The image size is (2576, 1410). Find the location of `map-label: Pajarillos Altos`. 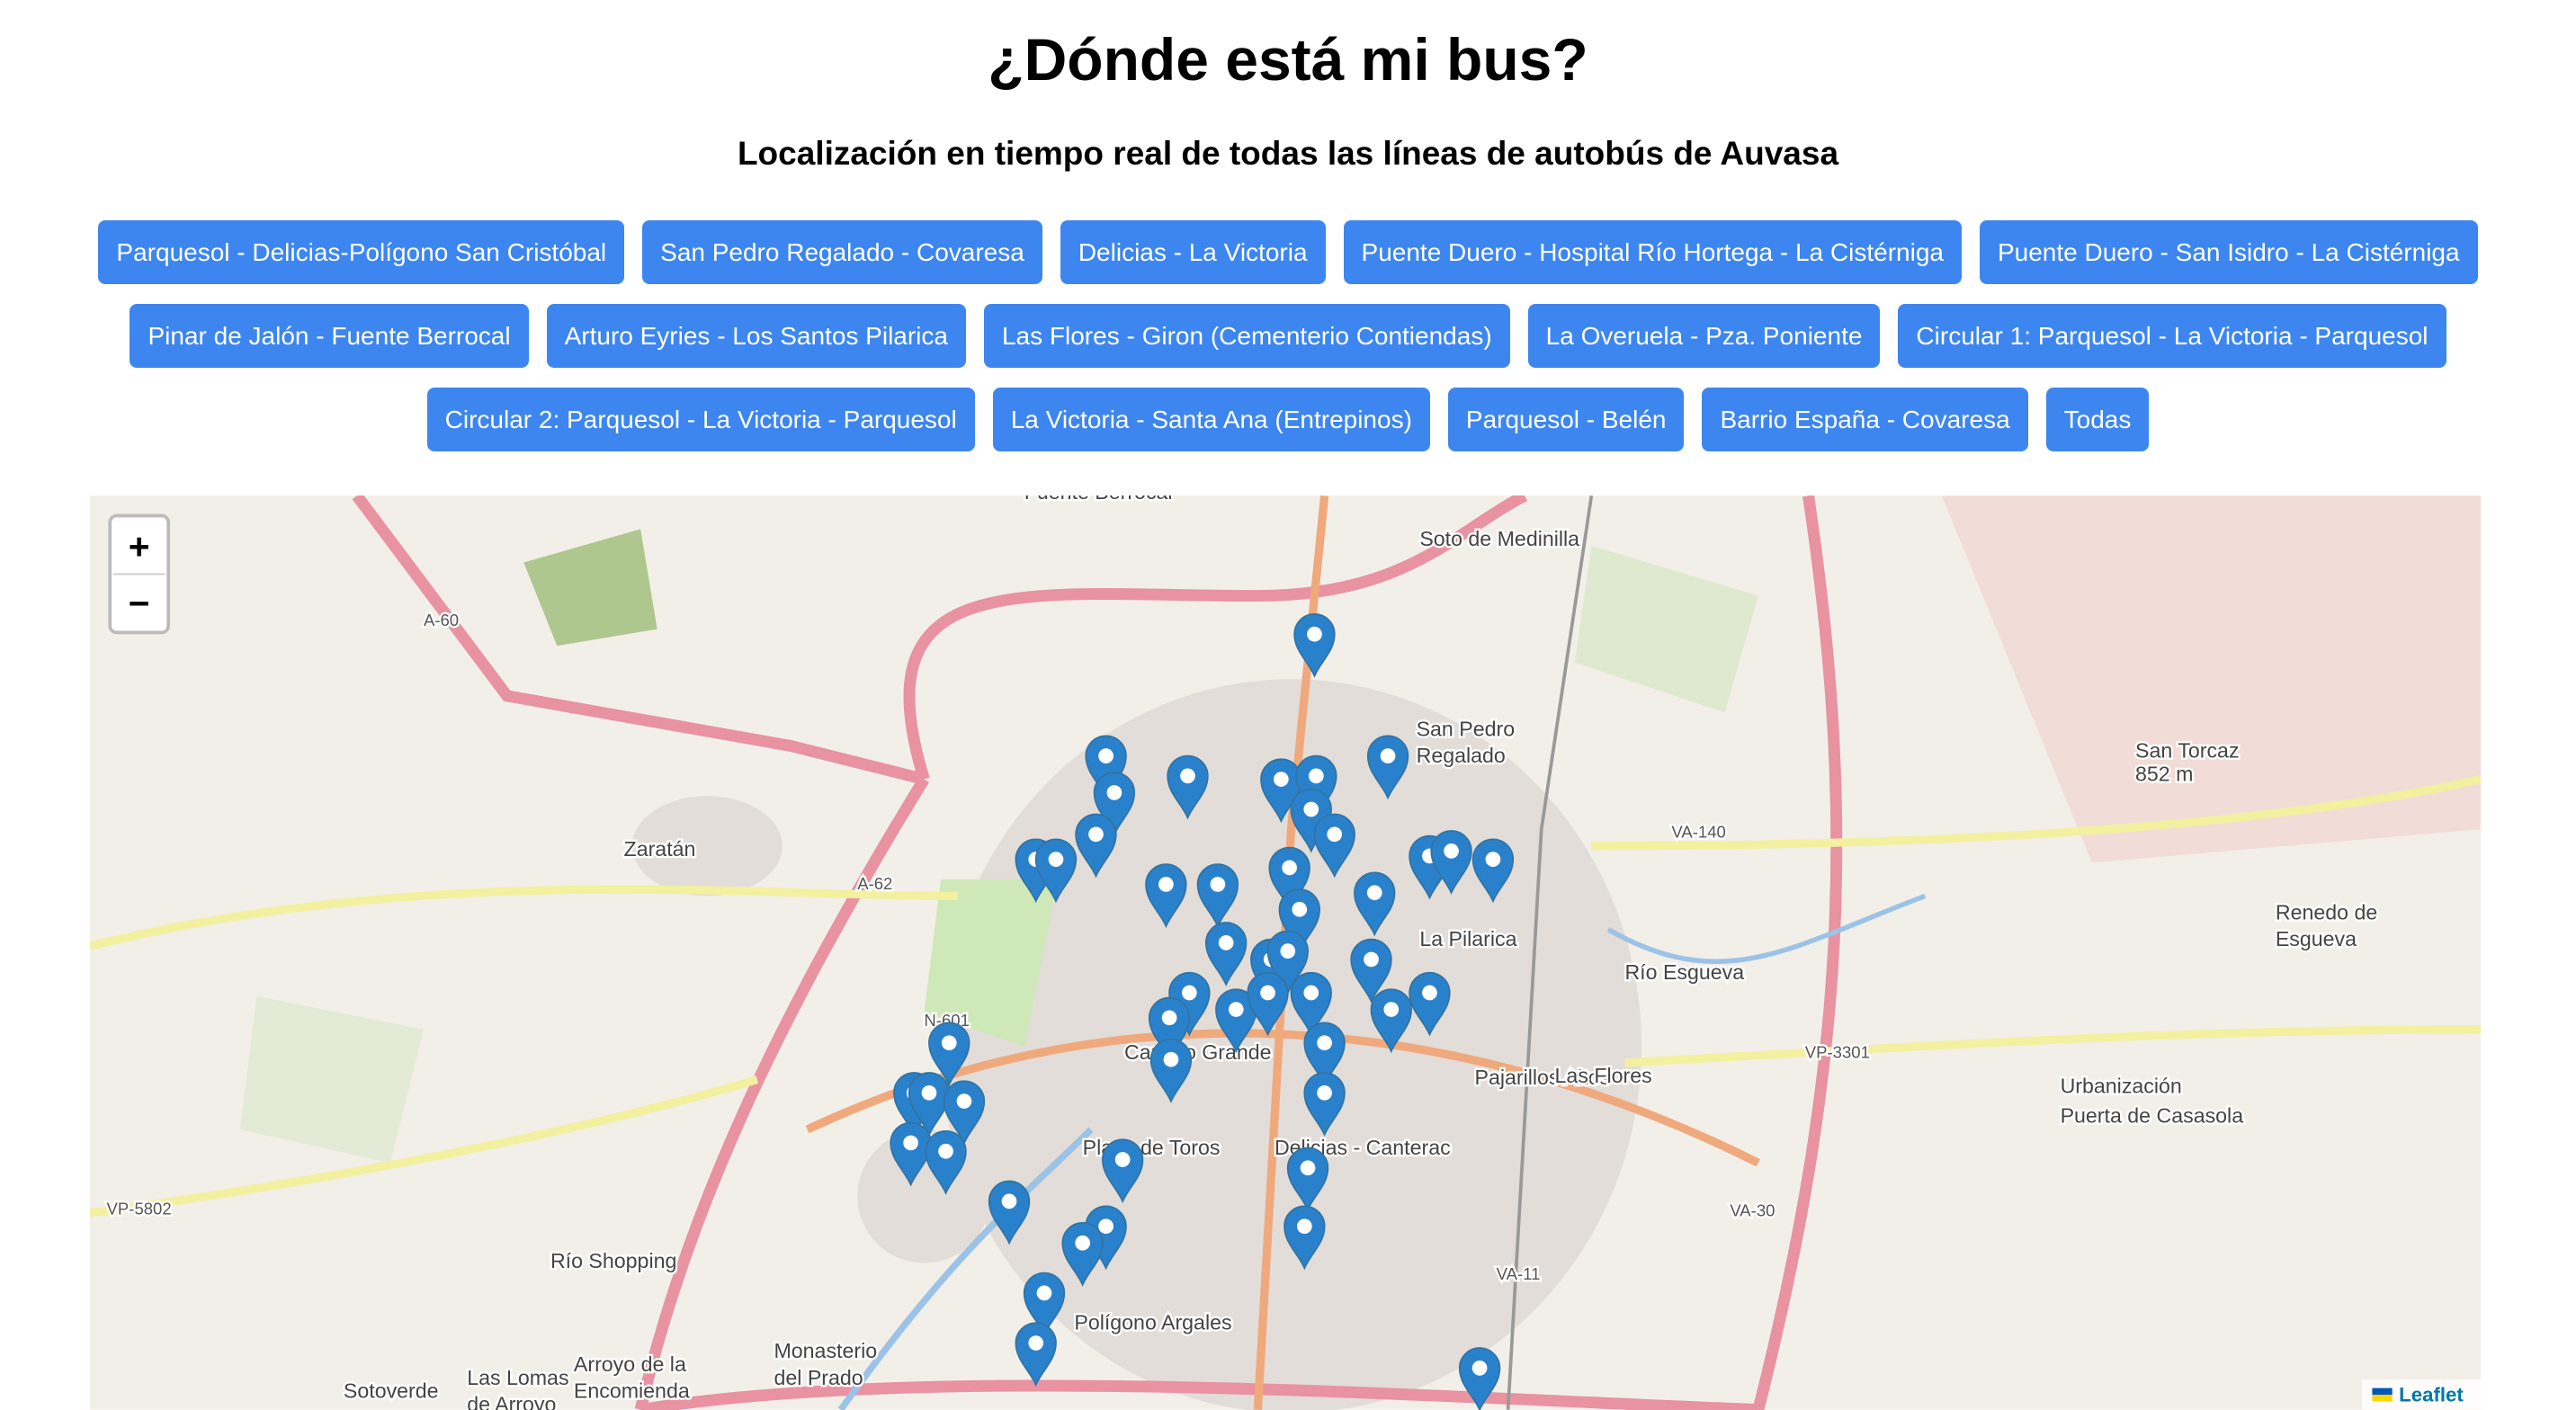

map-label: Pajarillos Altos is located at coordinates (1543, 1078).